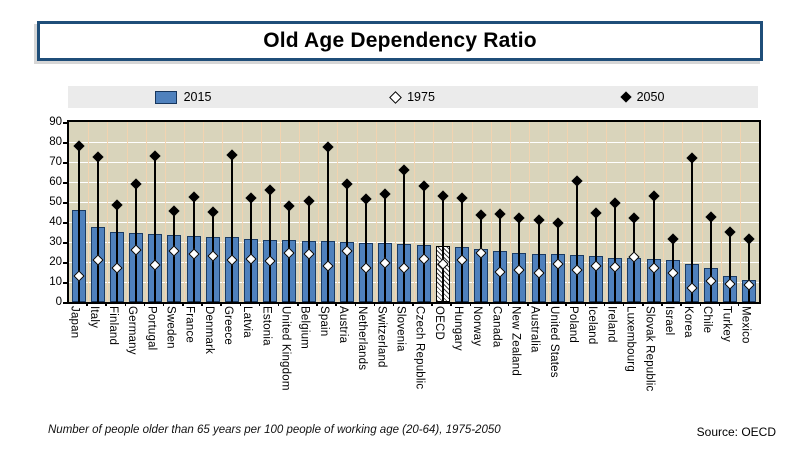  I want to click on category-label: Estonia, so click(266, 326).